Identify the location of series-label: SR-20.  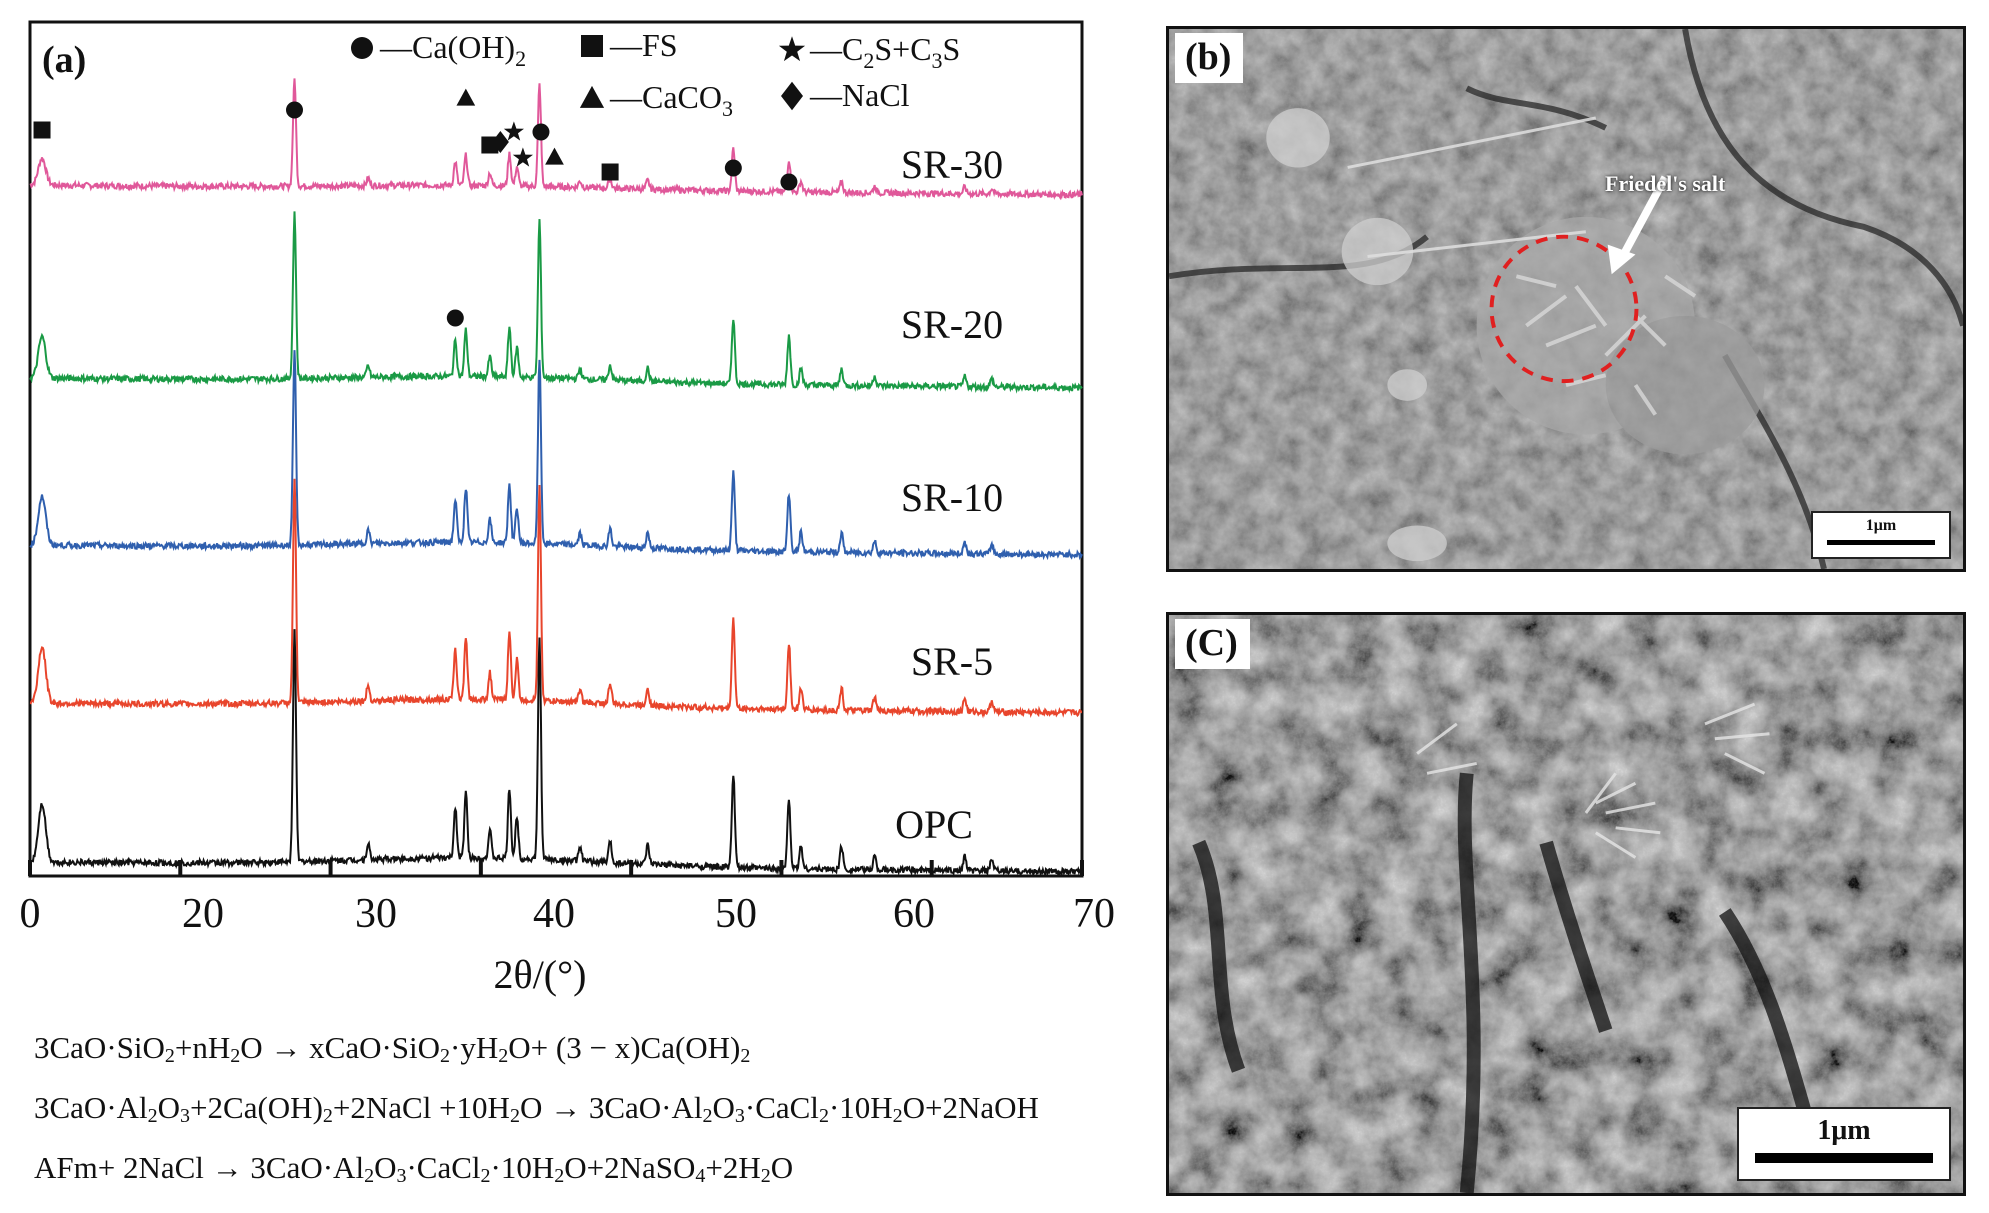
(952, 324).